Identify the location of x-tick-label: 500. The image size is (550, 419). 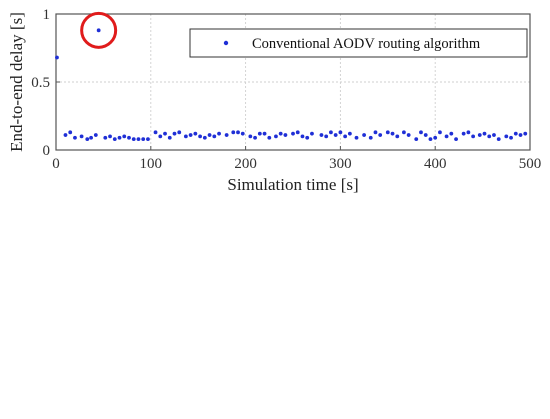
(530, 164).